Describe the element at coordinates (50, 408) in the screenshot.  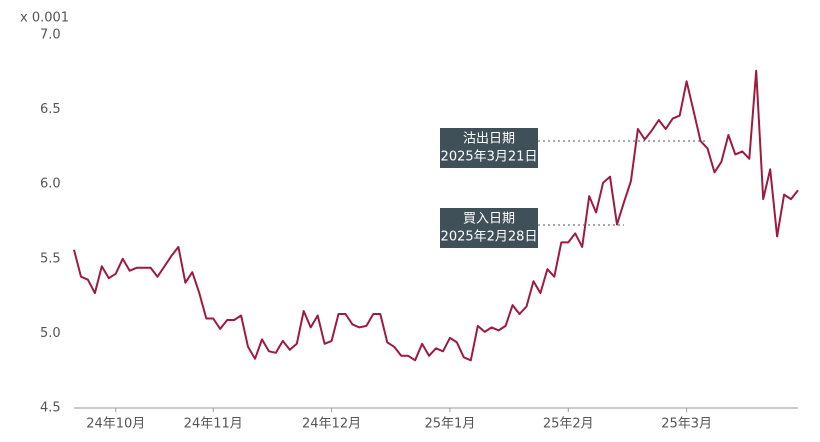
I see `y-tick-label: 4.5` at that location.